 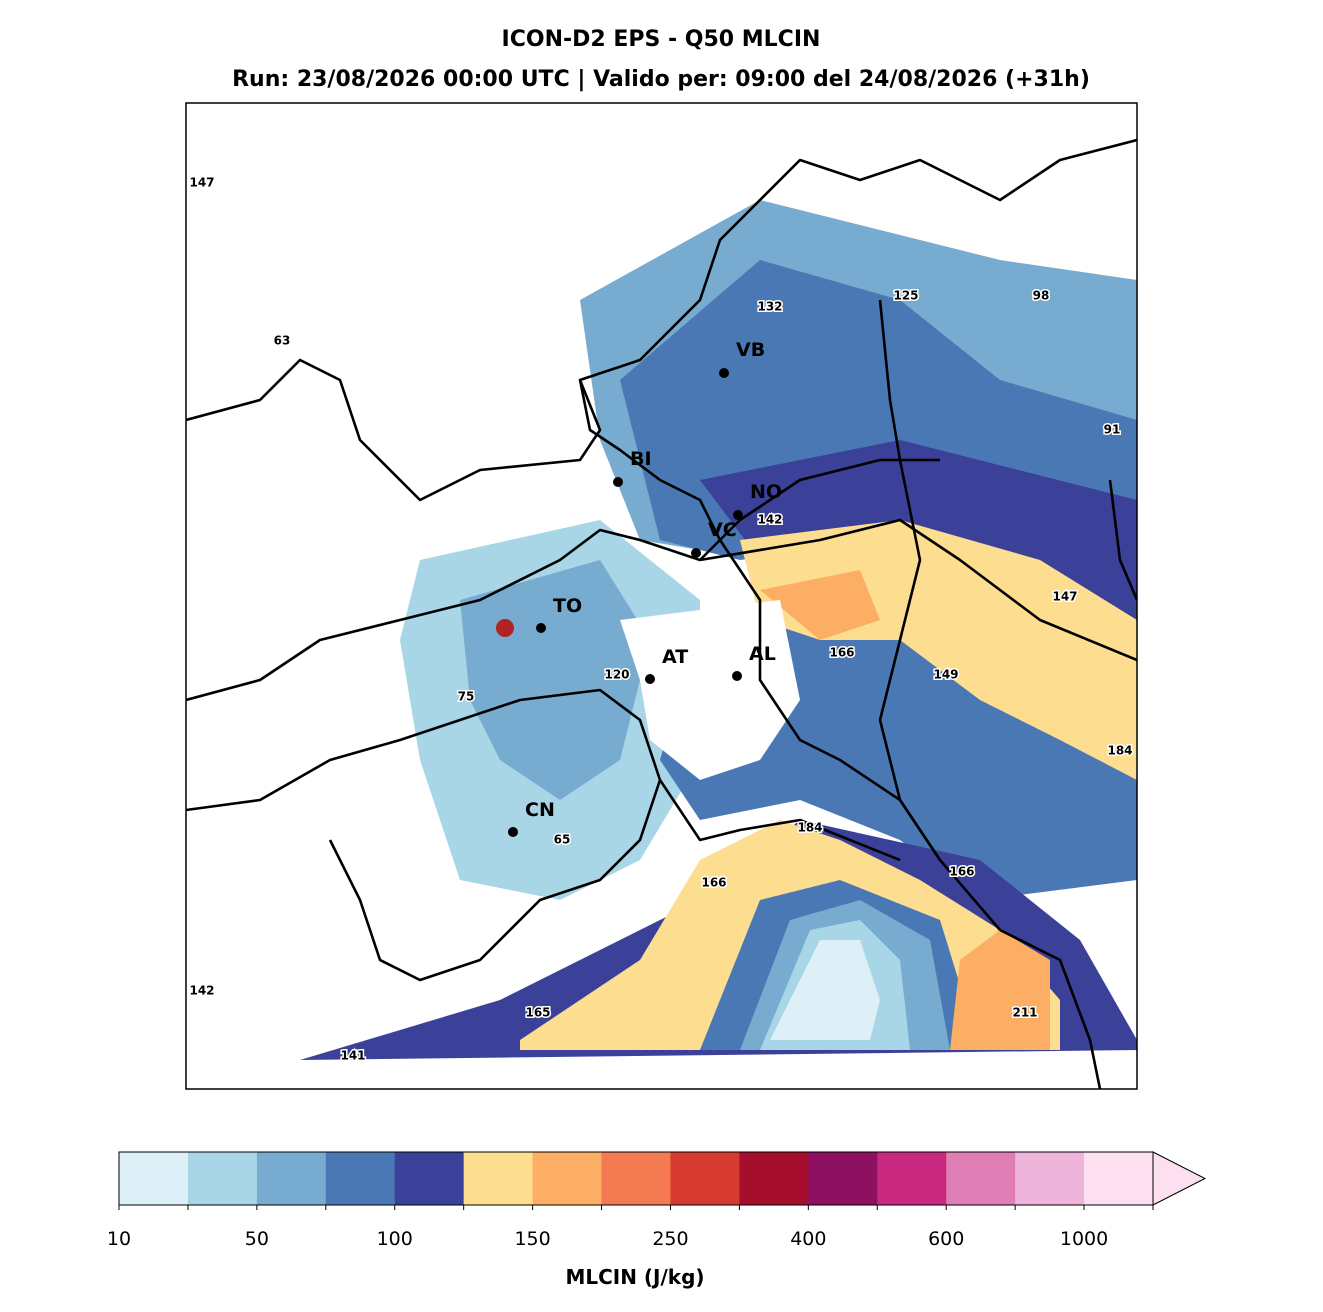 What do you see at coordinates (634, 1277) in the screenshot?
I see `colorbar-label: MLCIN (J/kg)` at bounding box center [634, 1277].